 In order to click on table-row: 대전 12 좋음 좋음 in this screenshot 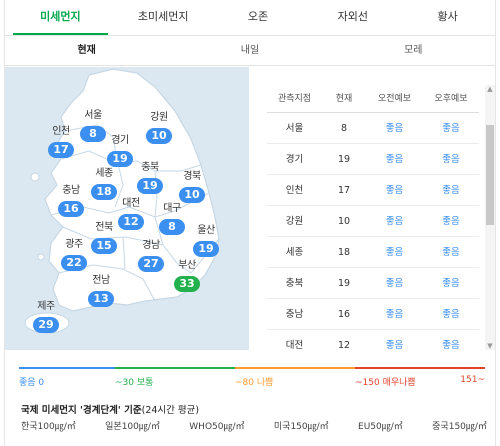, I will do `click(373, 340)`.